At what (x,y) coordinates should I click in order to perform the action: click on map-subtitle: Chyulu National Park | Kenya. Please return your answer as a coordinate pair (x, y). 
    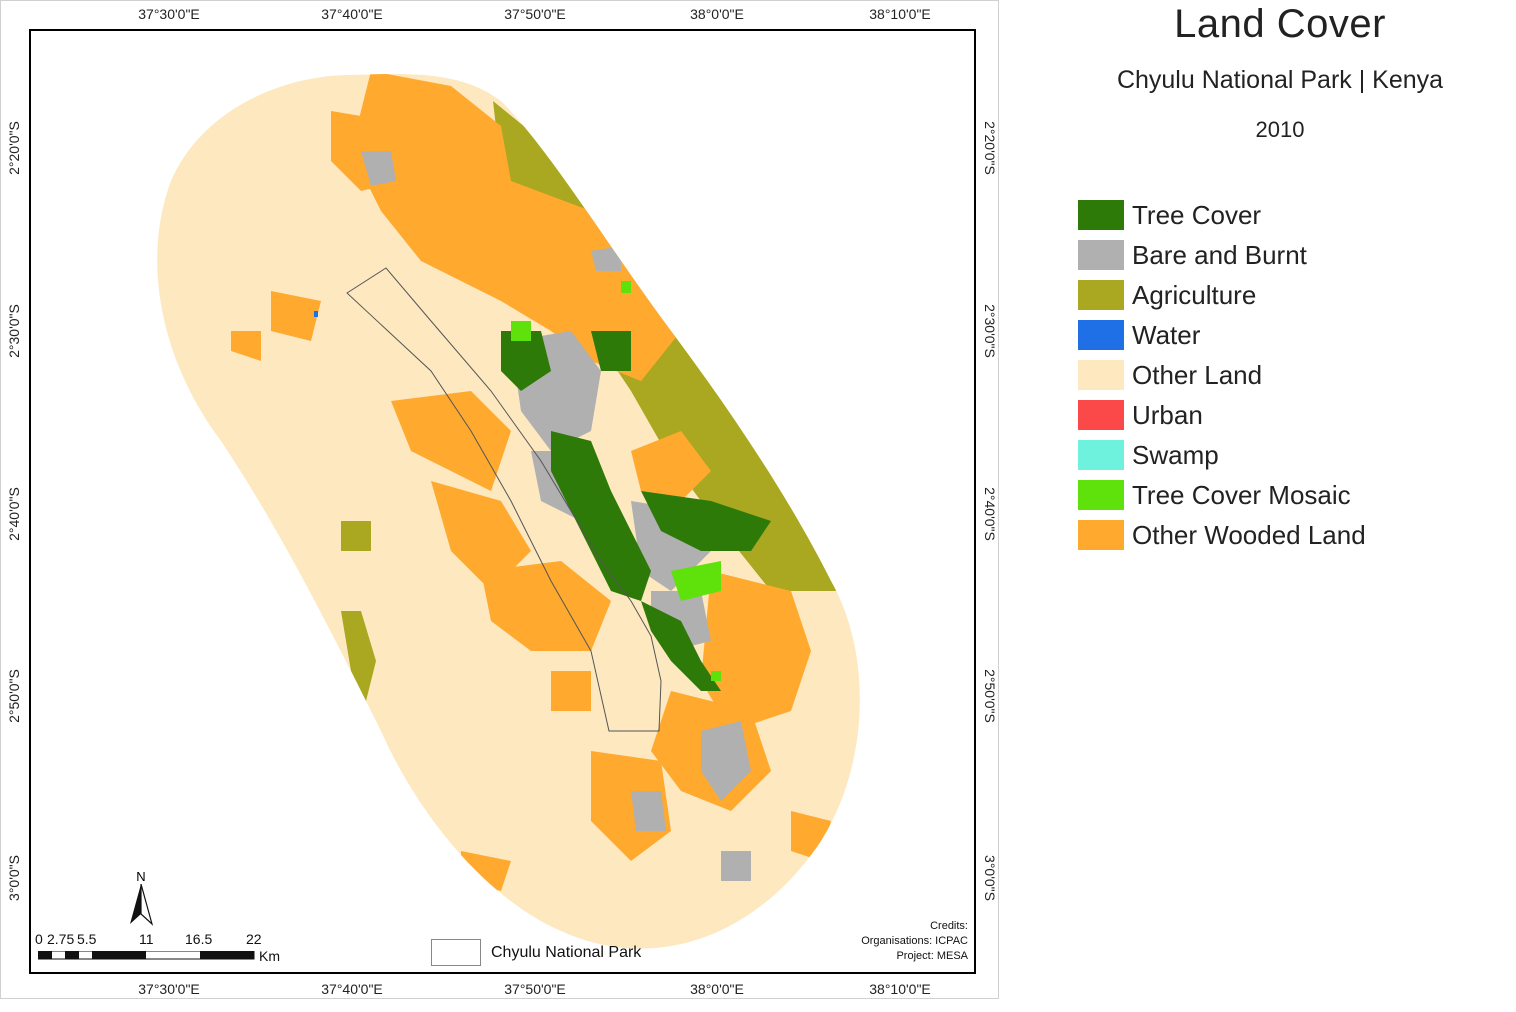
    Looking at the image, I should click on (1280, 80).